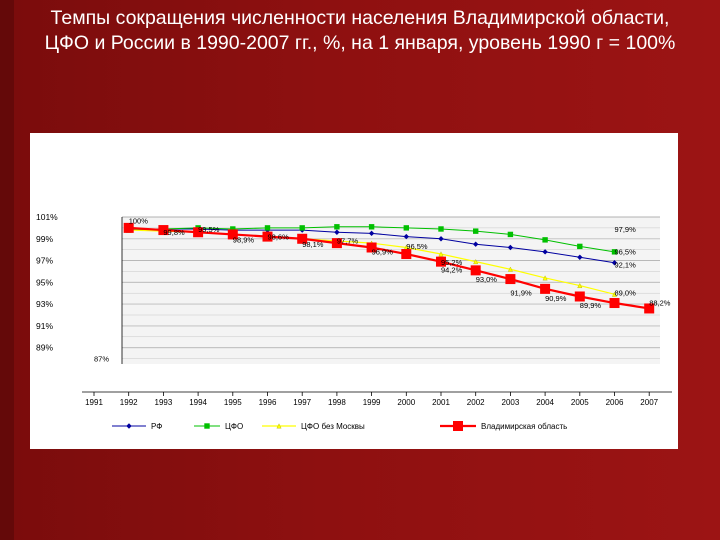 Image resolution: width=720 pixels, height=540 pixels. I want to click on legend-item-1: РФ, so click(137, 426).